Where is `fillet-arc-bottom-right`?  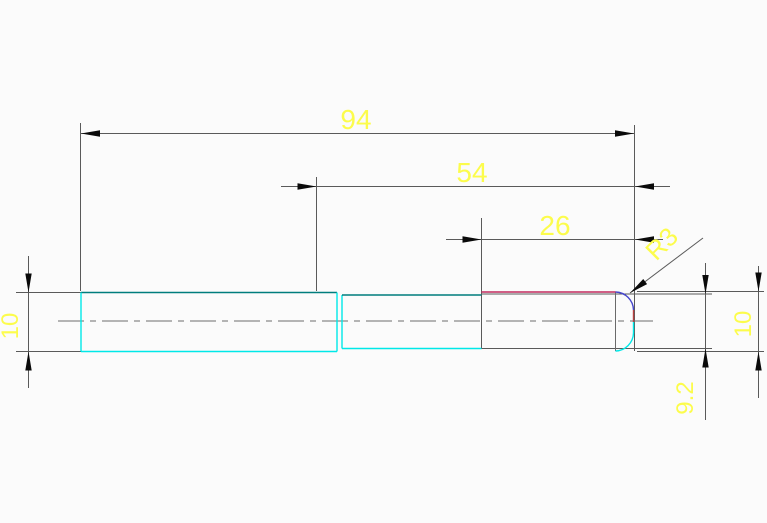 fillet-arc-bottom-right is located at coordinates (625, 342).